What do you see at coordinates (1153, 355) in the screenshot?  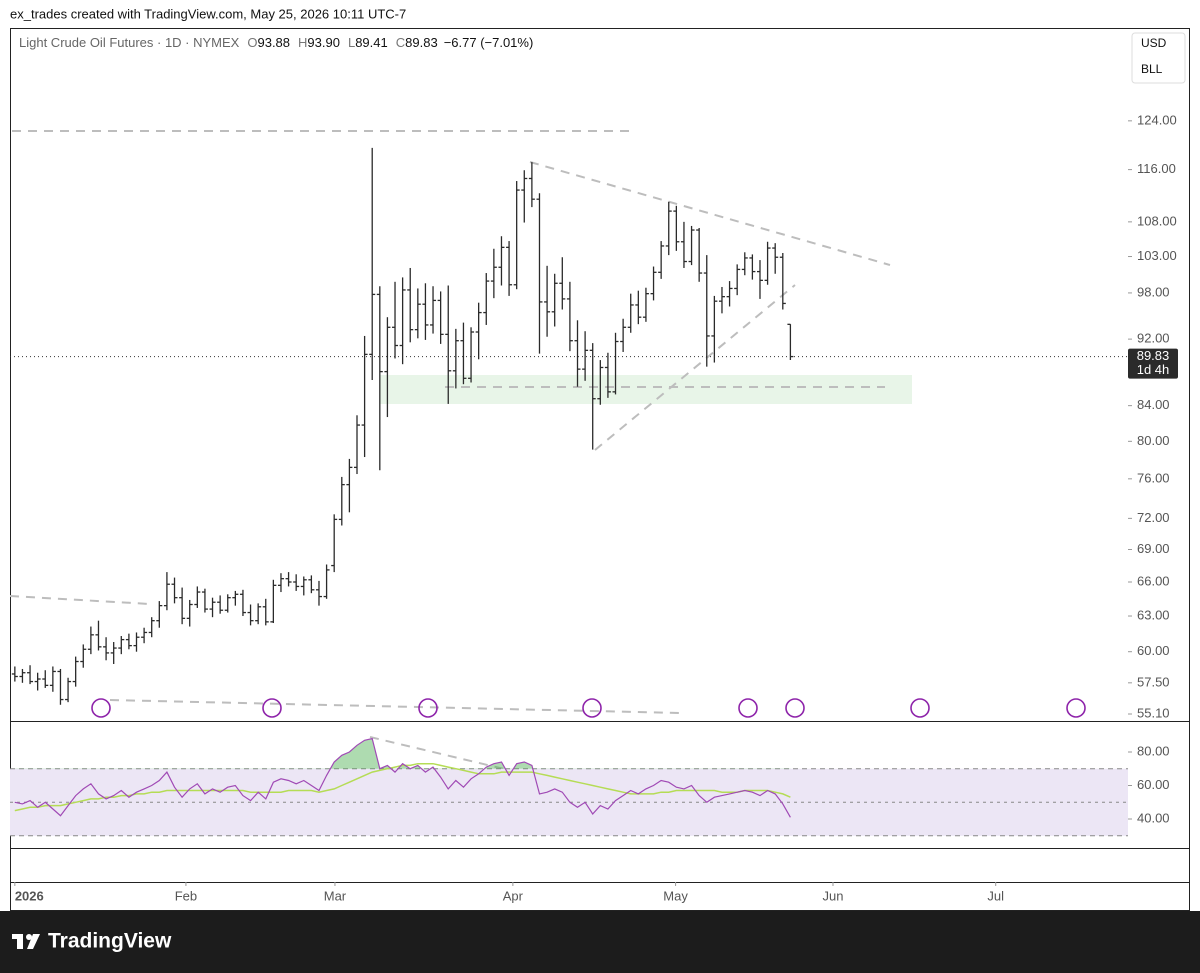 I see `last-price-label: 89.83` at bounding box center [1153, 355].